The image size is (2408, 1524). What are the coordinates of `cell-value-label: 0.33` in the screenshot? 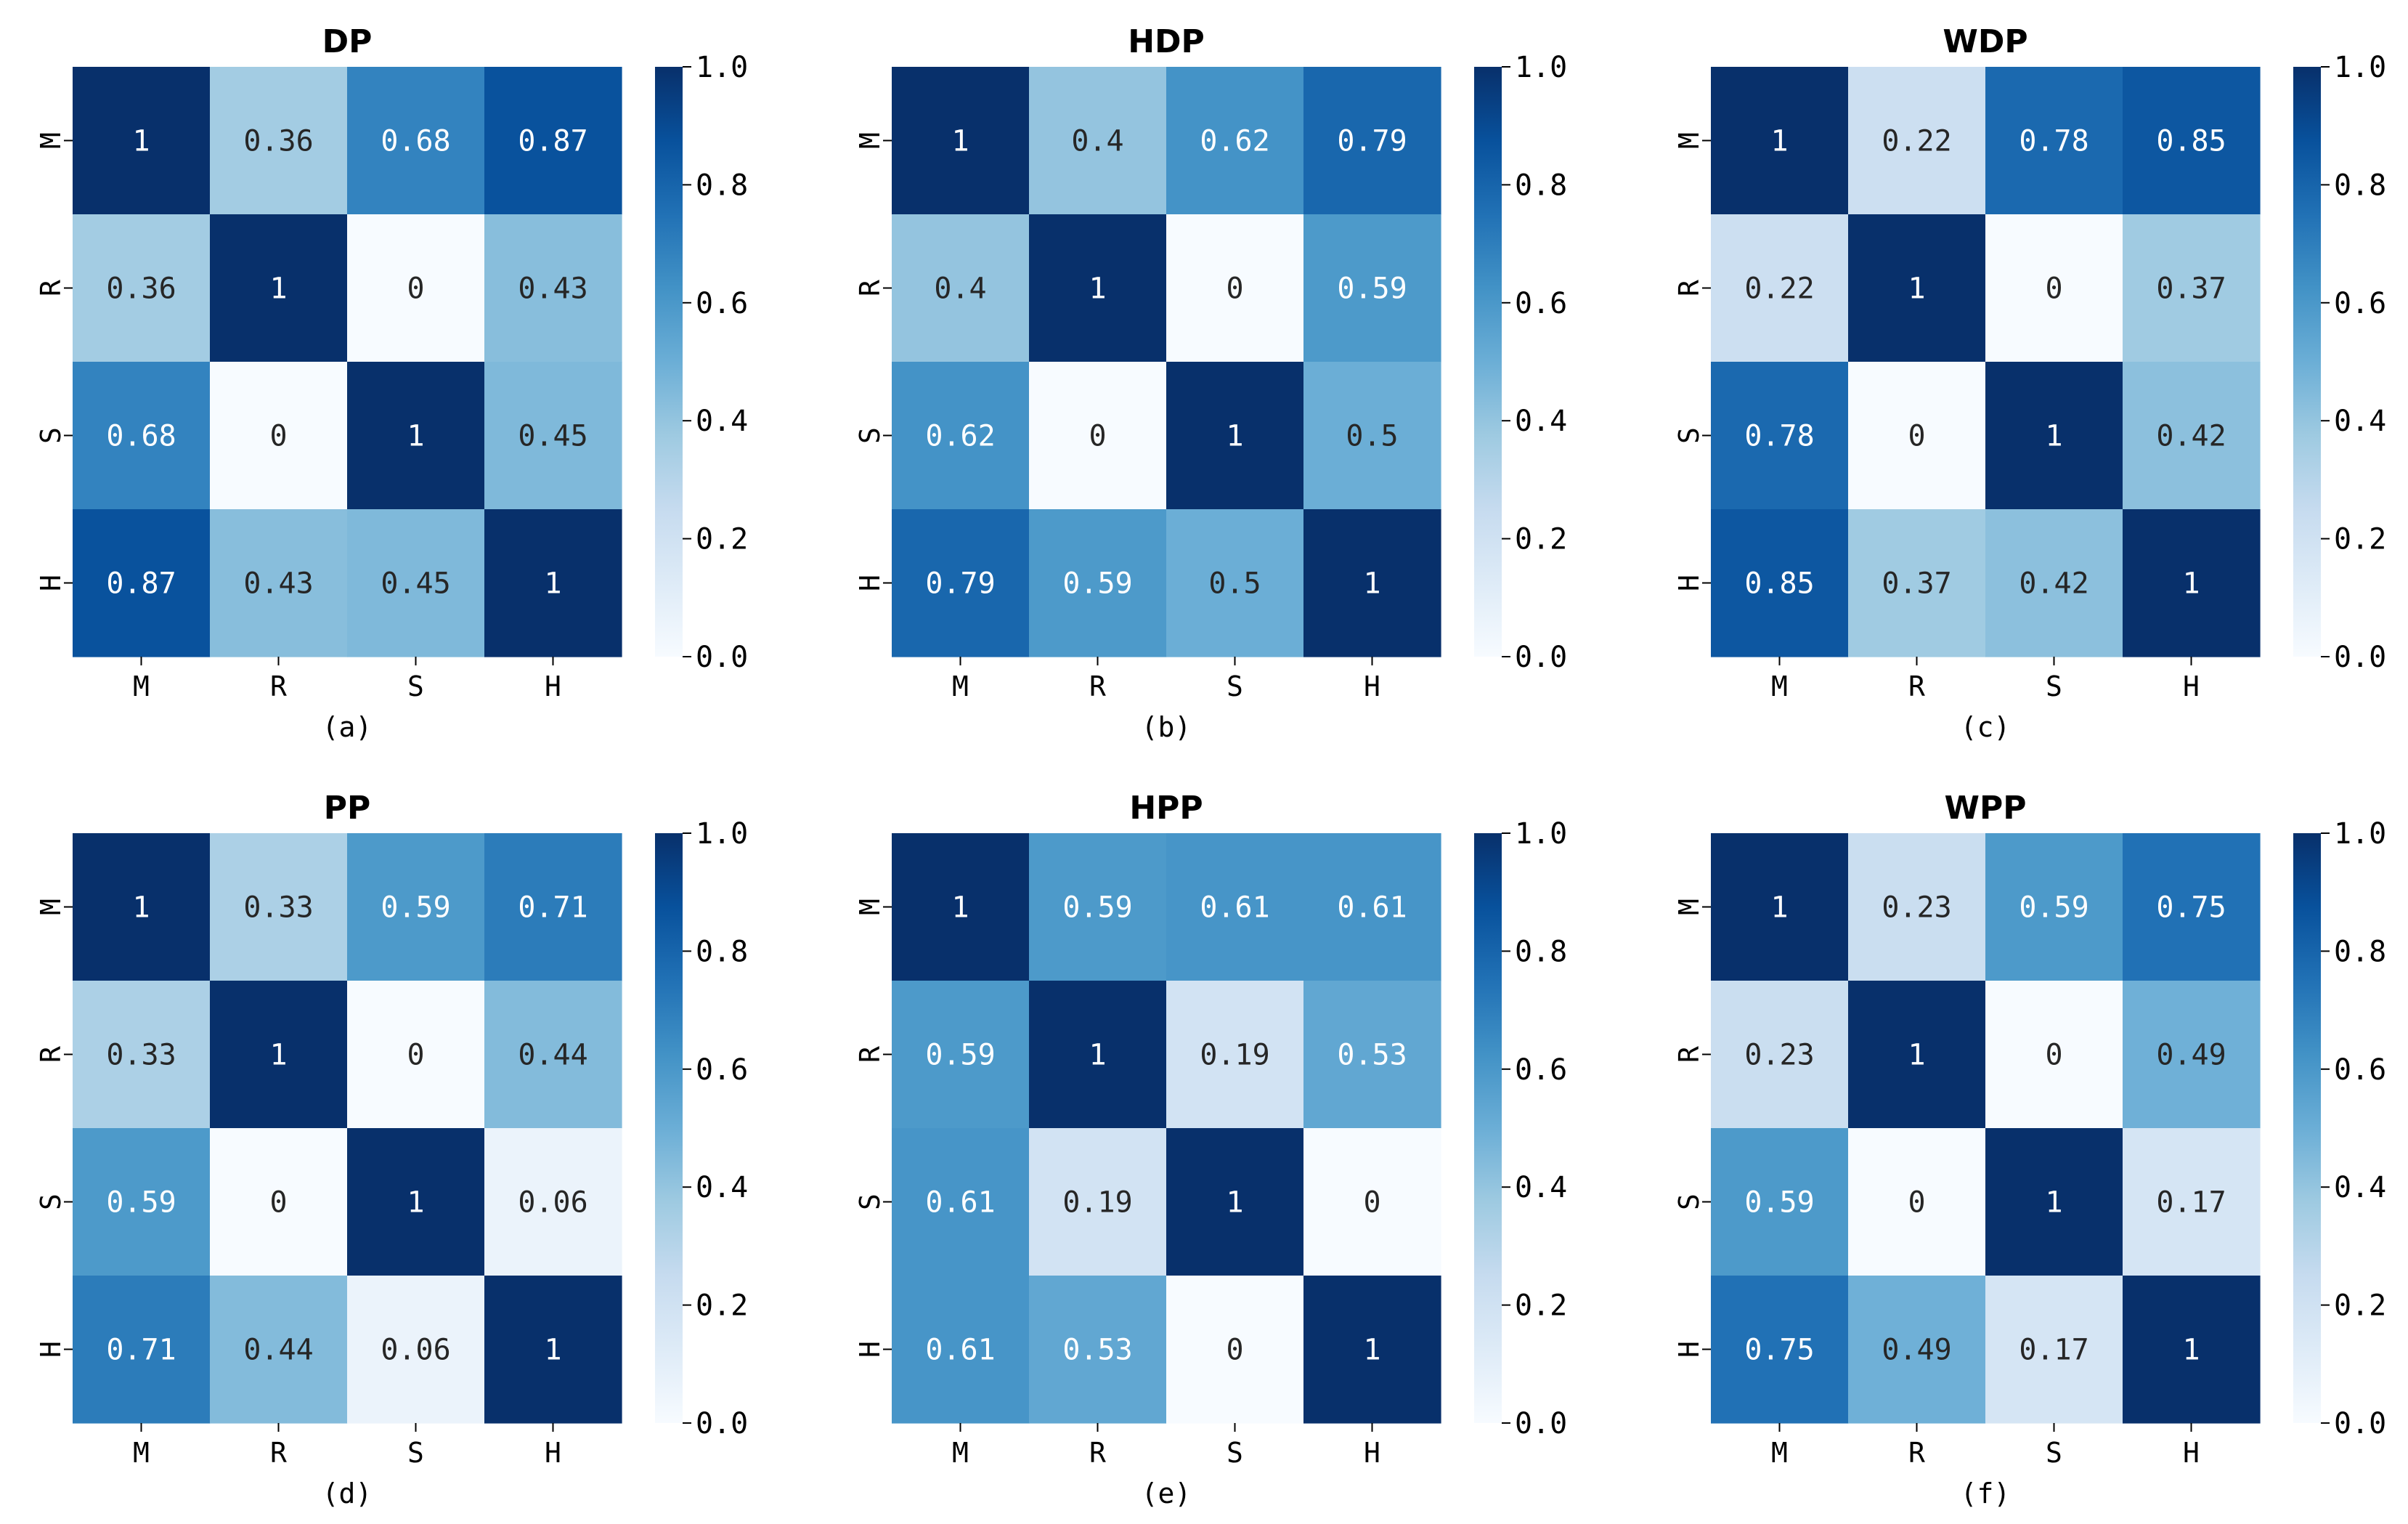 It's located at (141, 1055).